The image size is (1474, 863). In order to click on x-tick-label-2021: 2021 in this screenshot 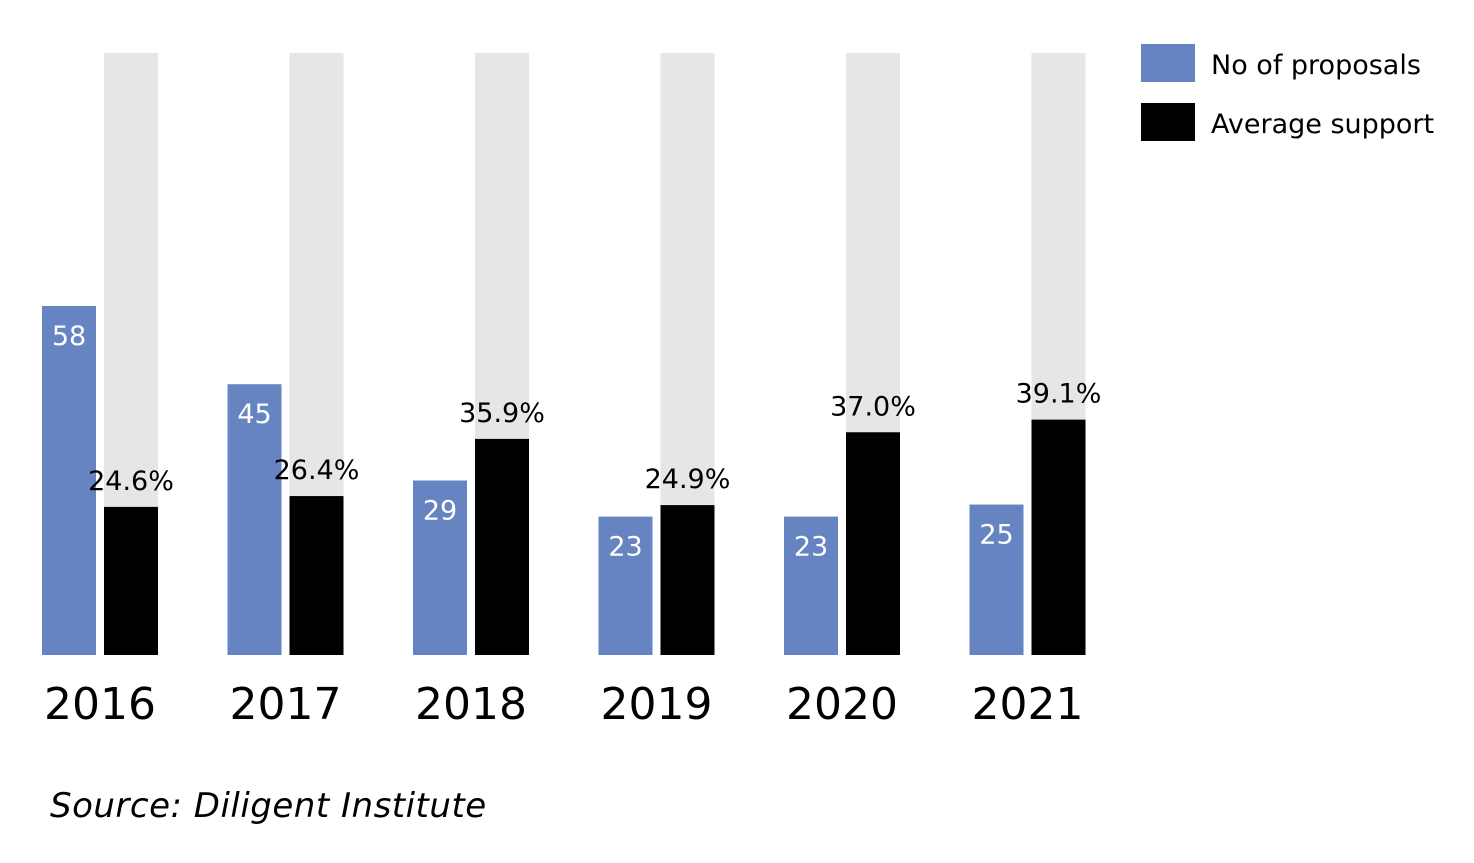, I will do `click(1028, 704)`.